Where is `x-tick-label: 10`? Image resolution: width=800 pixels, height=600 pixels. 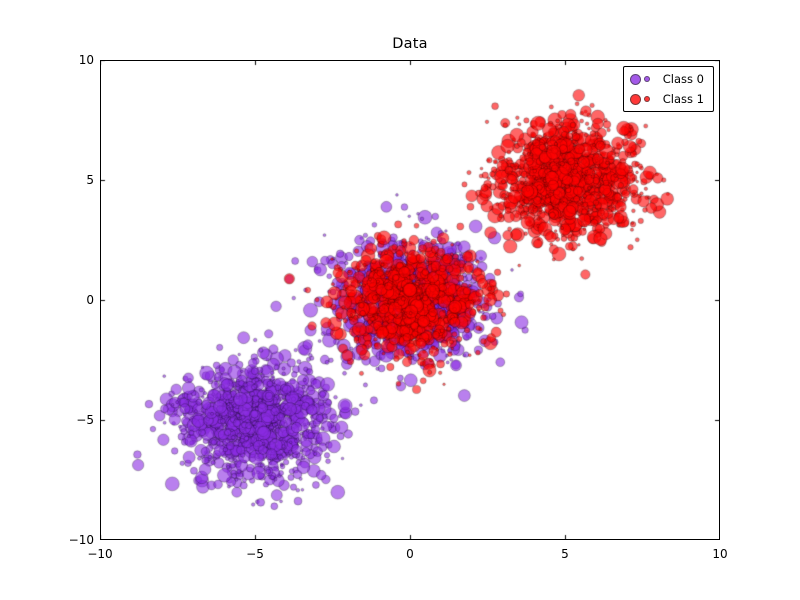
x-tick-label: 10 is located at coordinates (720, 554).